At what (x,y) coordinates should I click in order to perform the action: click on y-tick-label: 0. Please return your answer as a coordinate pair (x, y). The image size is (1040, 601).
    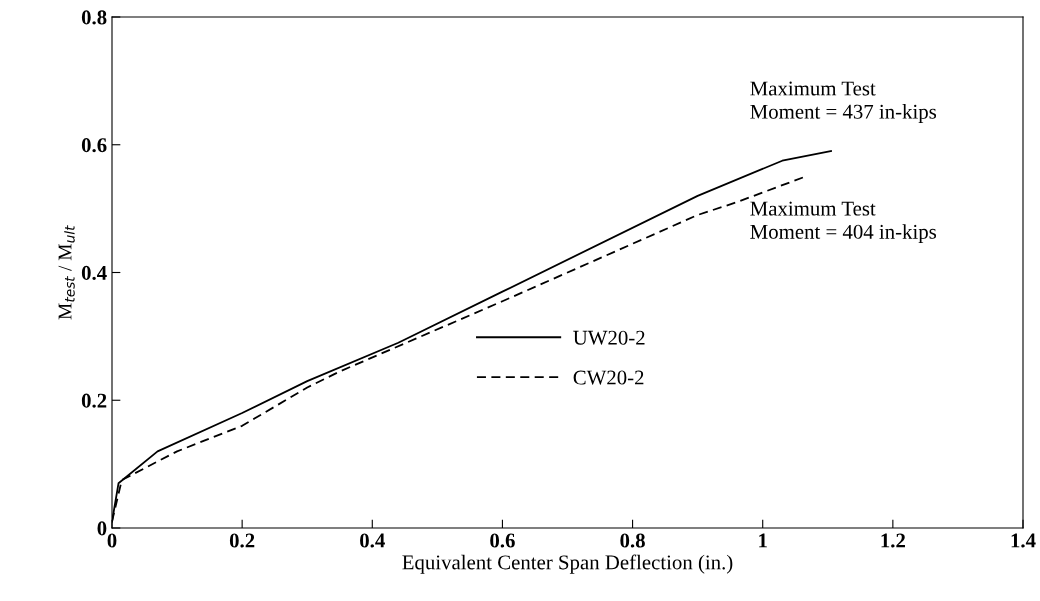
    Looking at the image, I should click on (102, 528).